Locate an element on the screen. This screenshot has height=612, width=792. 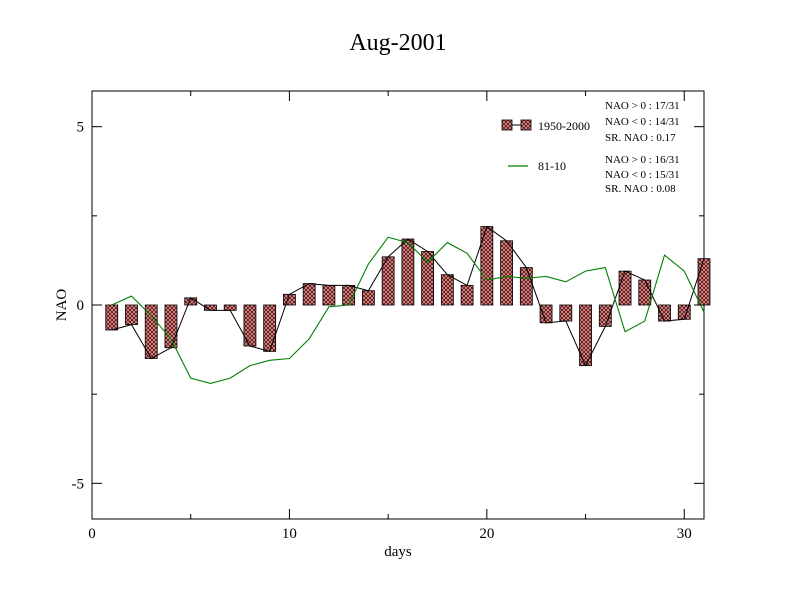
y-tick-label: 0 is located at coordinates (81, 306).